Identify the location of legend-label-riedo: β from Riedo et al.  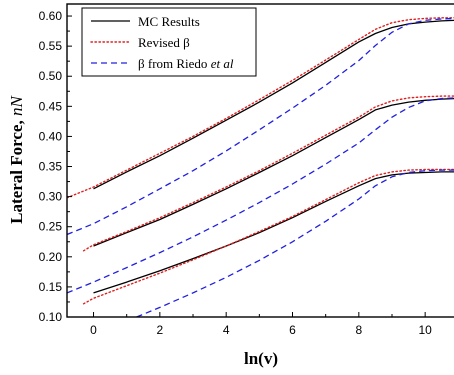
(186, 63).